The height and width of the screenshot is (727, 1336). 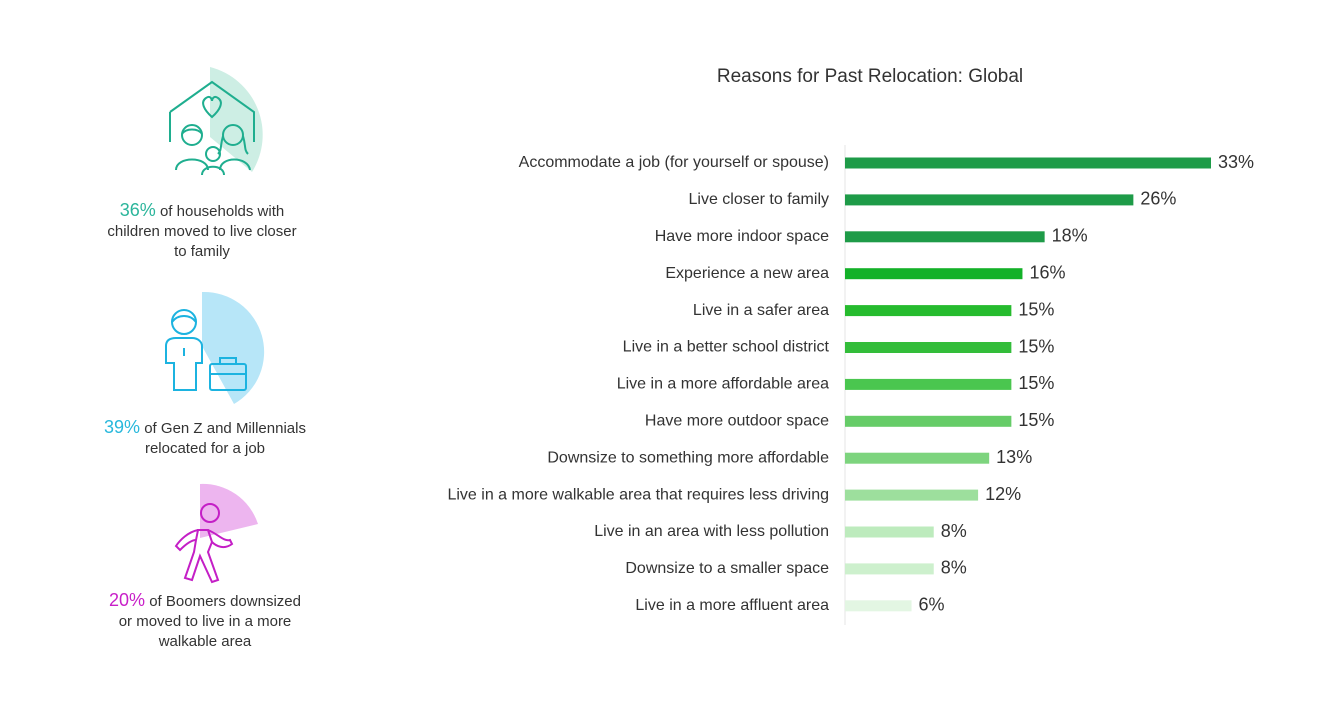 What do you see at coordinates (1014, 457) in the screenshot?
I see `bar-value-label: 13%` at bounding box center [1014, 457].